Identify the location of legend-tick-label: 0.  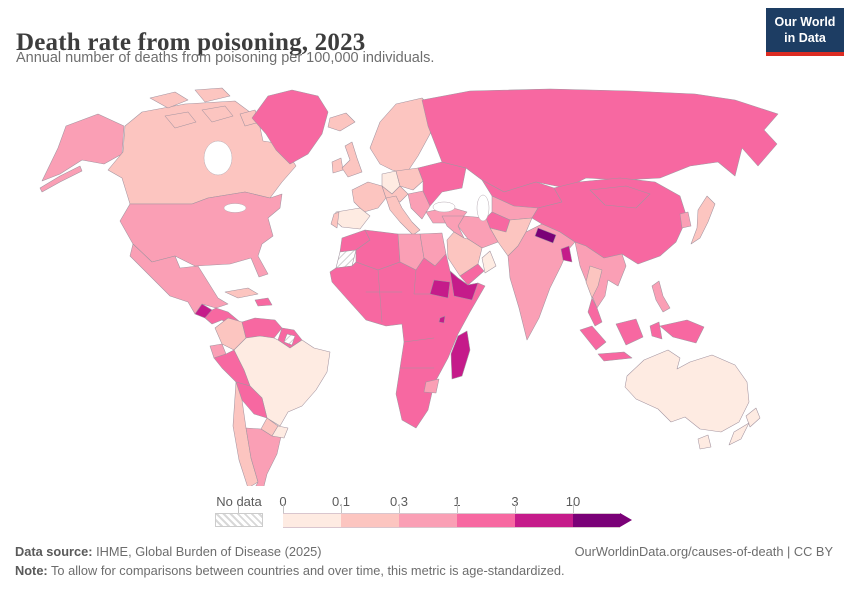
(283, 501).